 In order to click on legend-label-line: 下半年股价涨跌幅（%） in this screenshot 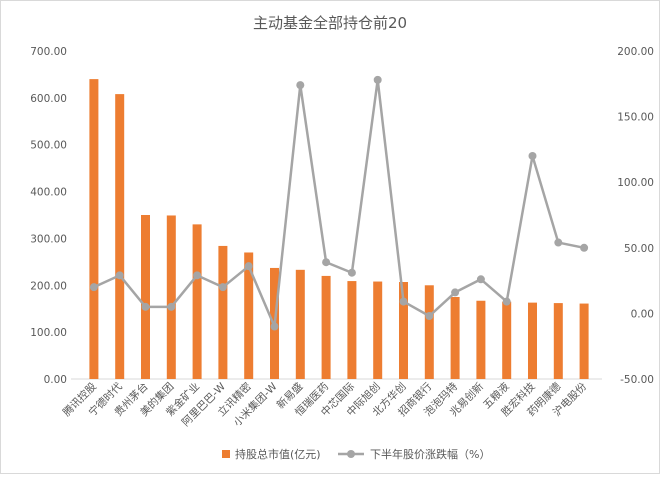, I will do `click(430, 454)`.